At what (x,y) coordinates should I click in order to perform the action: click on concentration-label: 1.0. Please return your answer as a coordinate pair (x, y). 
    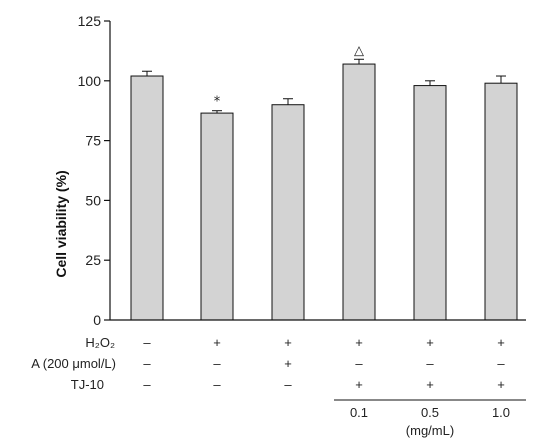
    Looking at the image, I should click on (501, 412).